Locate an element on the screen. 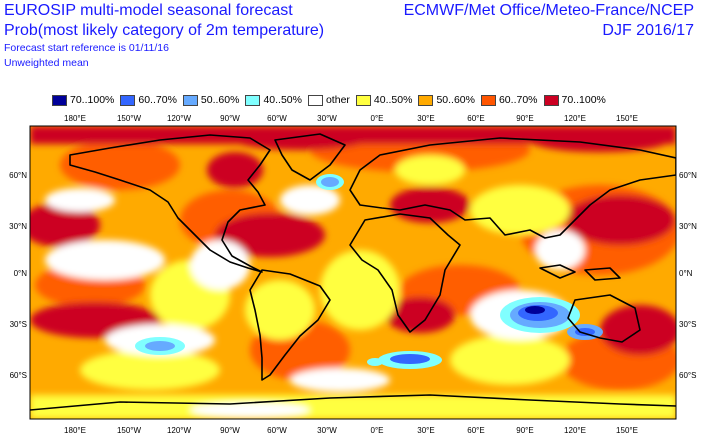 Image resolution: width=705 pixels, height=439 pixels. lon-label-top: 120°W is located at coordinates (179, 118).